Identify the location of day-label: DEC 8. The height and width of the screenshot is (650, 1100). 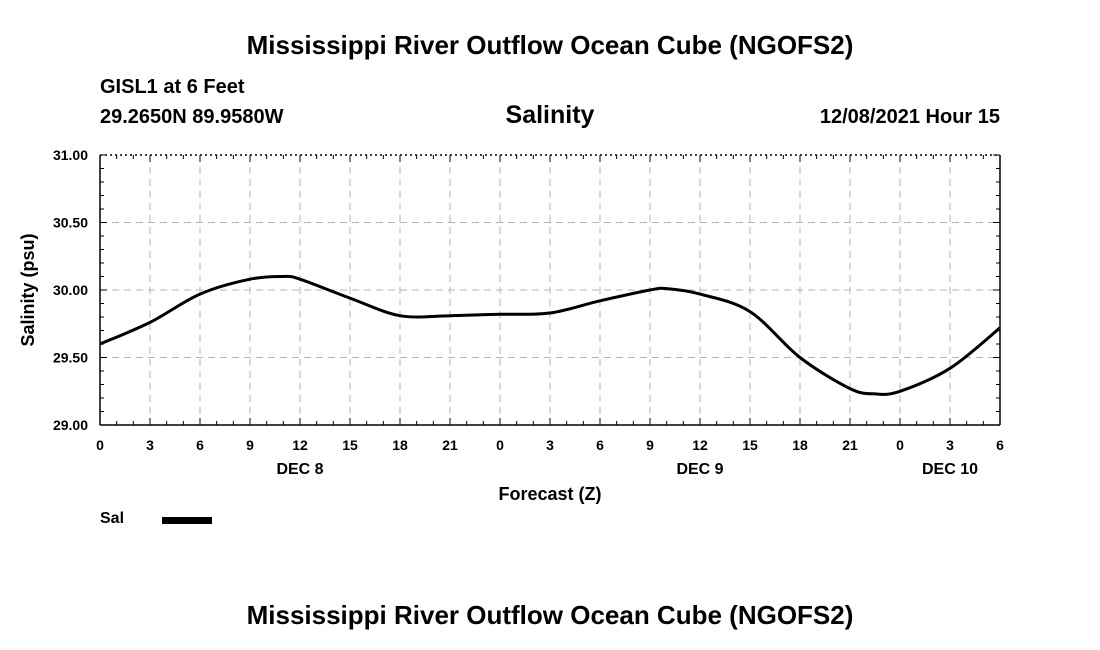
(299, 469).